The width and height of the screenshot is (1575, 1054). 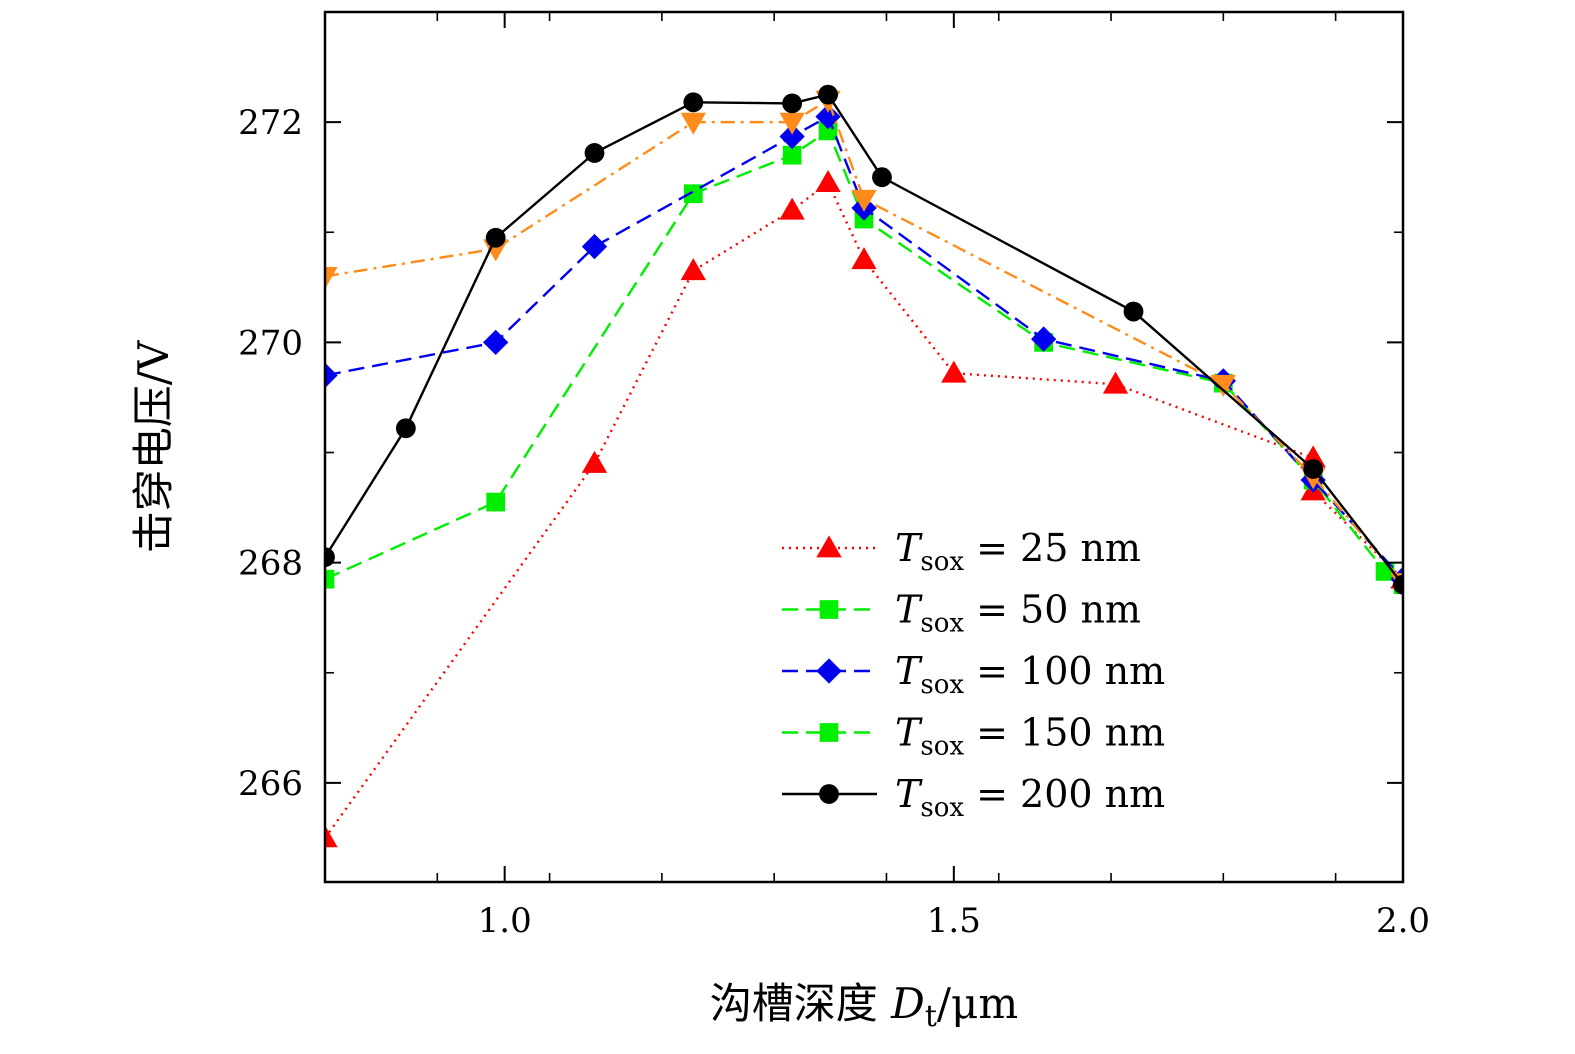 What do you see at coordinates (1030, 736) in the screenshot?
I see `legend-label: Tsox = 150 nm` at bounding box center [1030, 736].